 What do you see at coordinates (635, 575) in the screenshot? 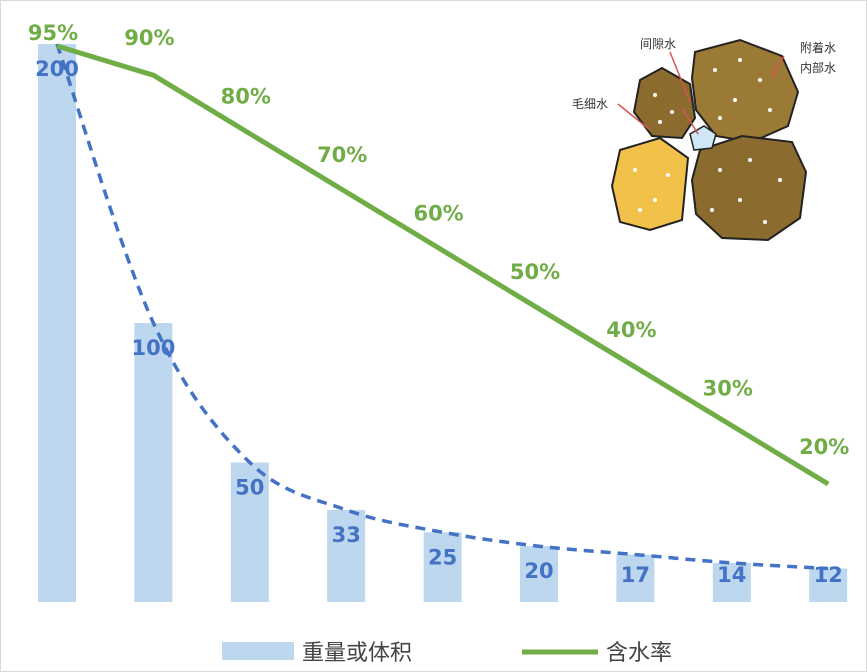
I see `bar-value-label: 17` at bounding box center [635, 575].